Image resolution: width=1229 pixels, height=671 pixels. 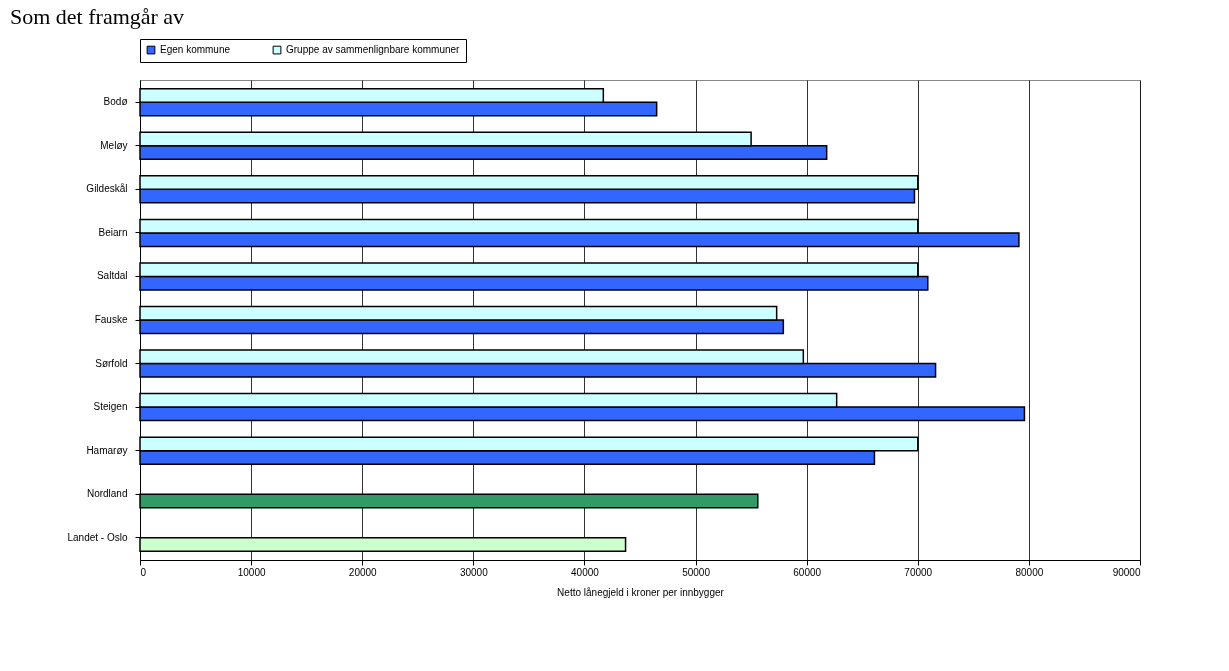 I want to click on x-tick-label: 60000, so click(x=807, y=572).